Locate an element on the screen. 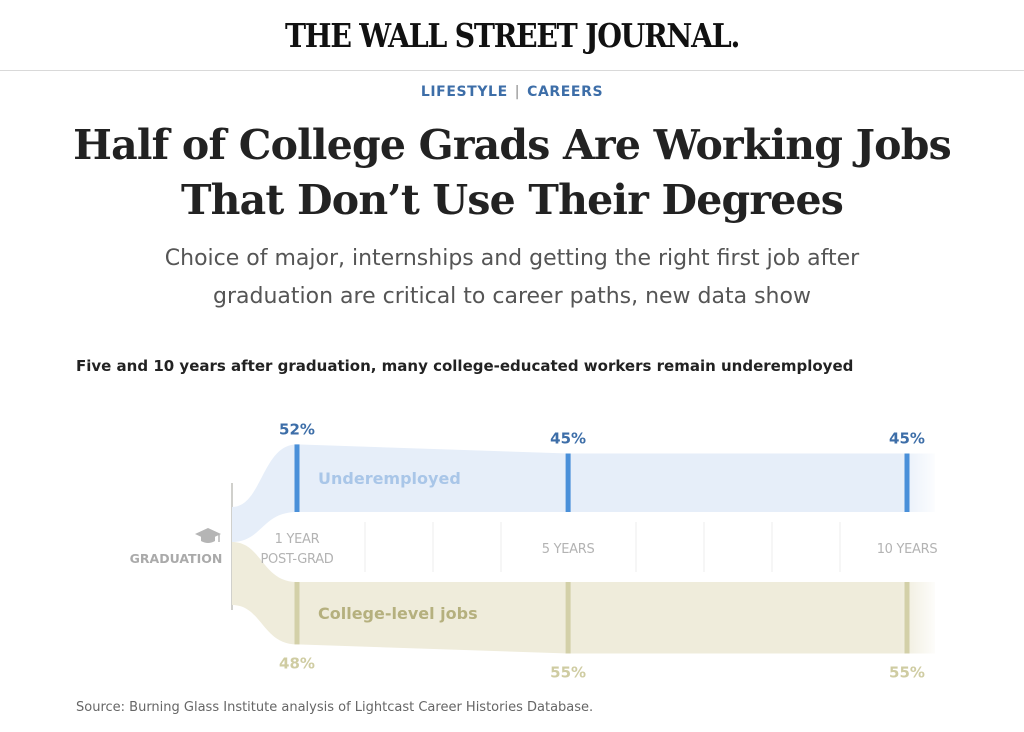 This screenshot has width=1024, height=732. x-tick-label-year-10-line-1: 10 YEARS is located at coordinates (907, 549).